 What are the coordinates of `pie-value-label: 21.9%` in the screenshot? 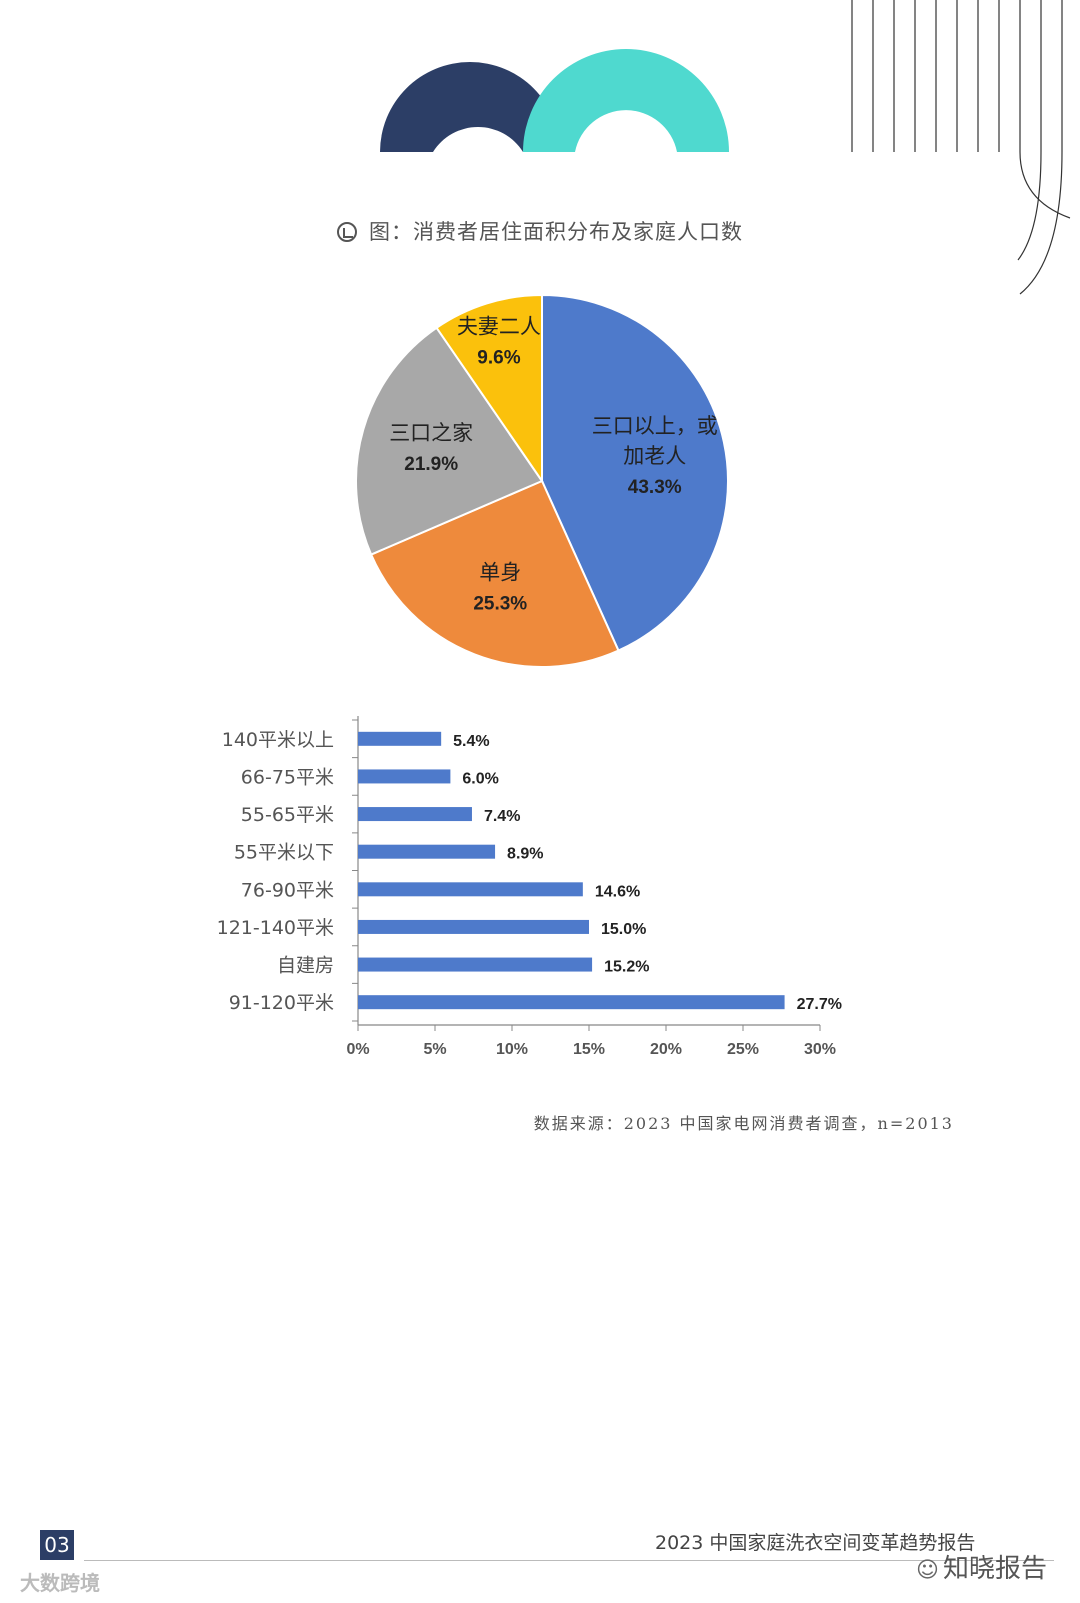 It's located at (431, 464).